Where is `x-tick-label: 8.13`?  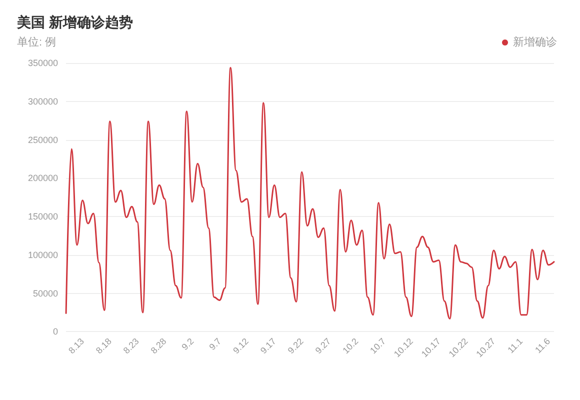 x-tick-label: 8.13 is located at coordinates (76, 346).